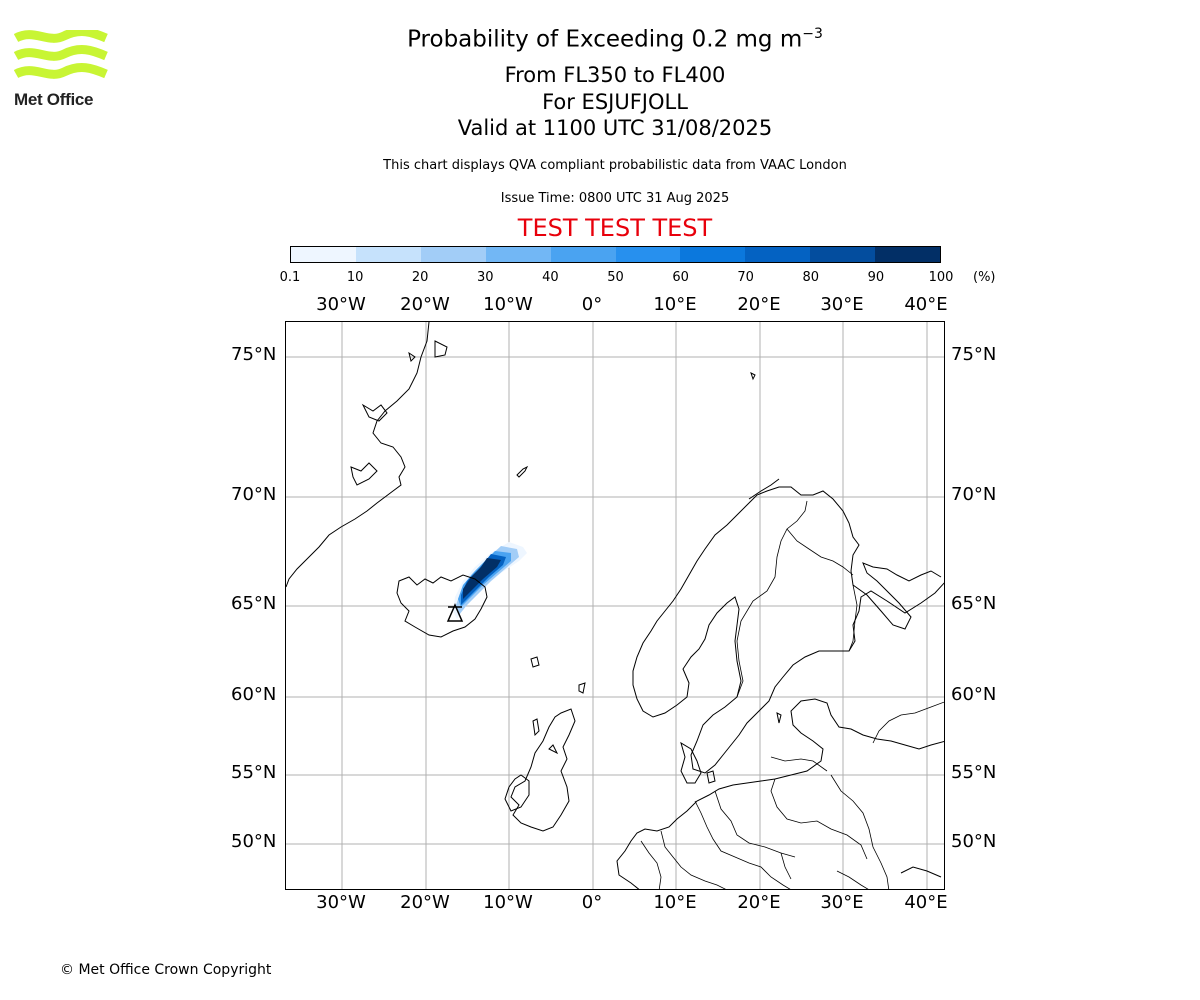 The width and height of the screenshot is (1200, 1000). What do you see at coordinates (675, 304) in the screenshot?
I see `lon-label-top: 10°E` at bounding box center [675, 304].